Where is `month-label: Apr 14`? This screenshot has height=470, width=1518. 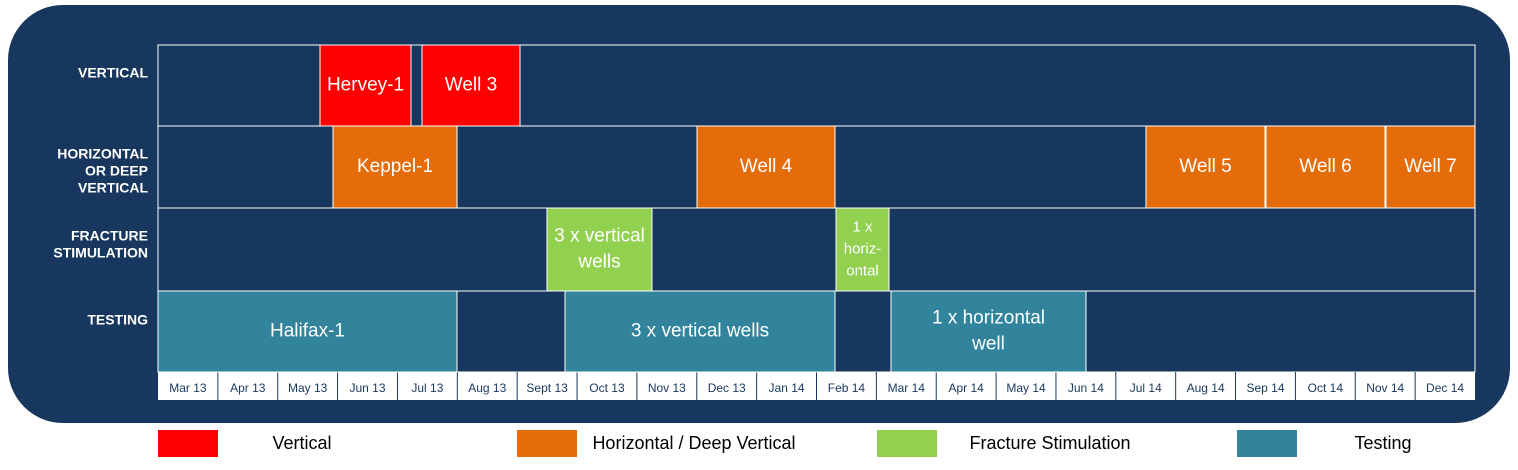 month-label: Apr 14 is located at coordinates (966, 388).